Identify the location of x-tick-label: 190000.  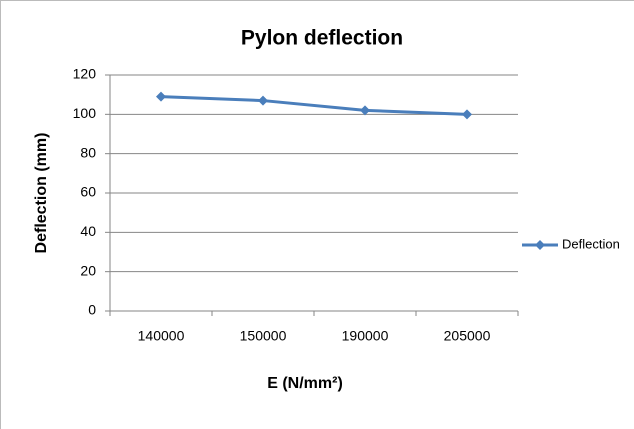
(365, 336).